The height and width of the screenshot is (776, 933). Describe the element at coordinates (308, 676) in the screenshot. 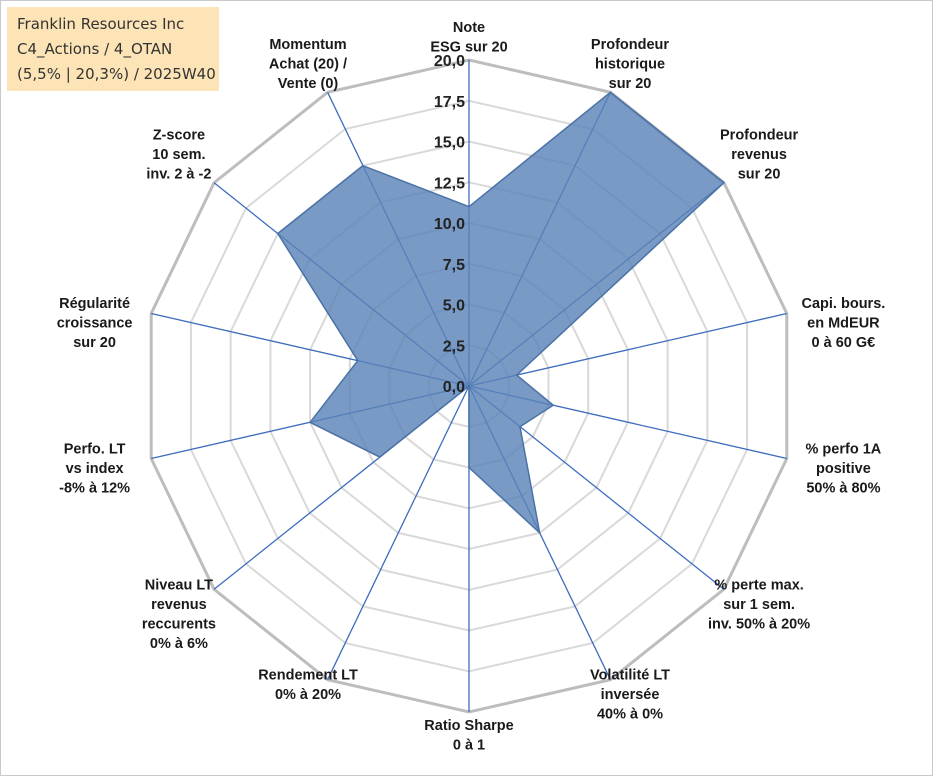

I see `axis-label-line: Rendement LT` at that location.